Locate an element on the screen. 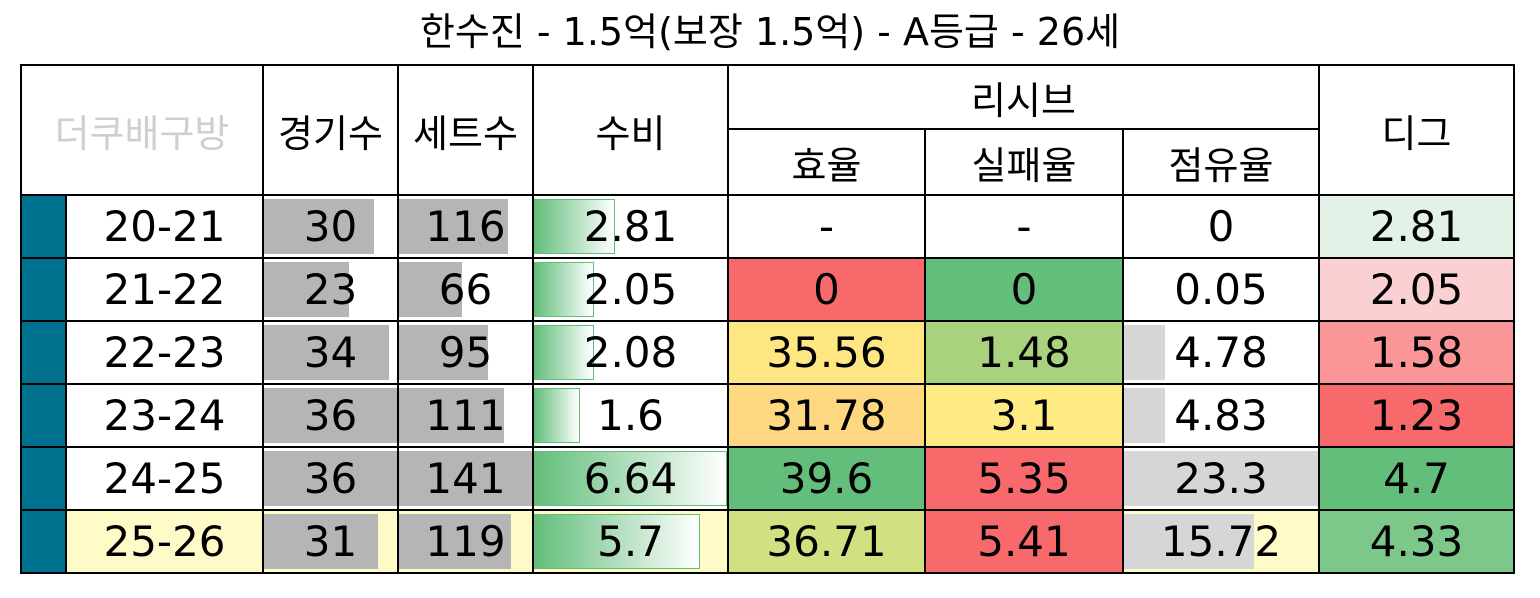 The width and height of the screenshot is (1540, 598). efficiency-cell: 31.78 is located at coordinates (826, 415).